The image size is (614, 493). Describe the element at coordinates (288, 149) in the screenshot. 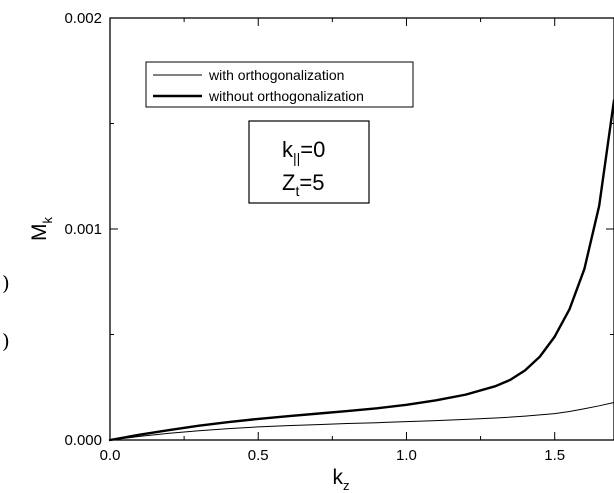

I see `annotation-k: k` at that location.